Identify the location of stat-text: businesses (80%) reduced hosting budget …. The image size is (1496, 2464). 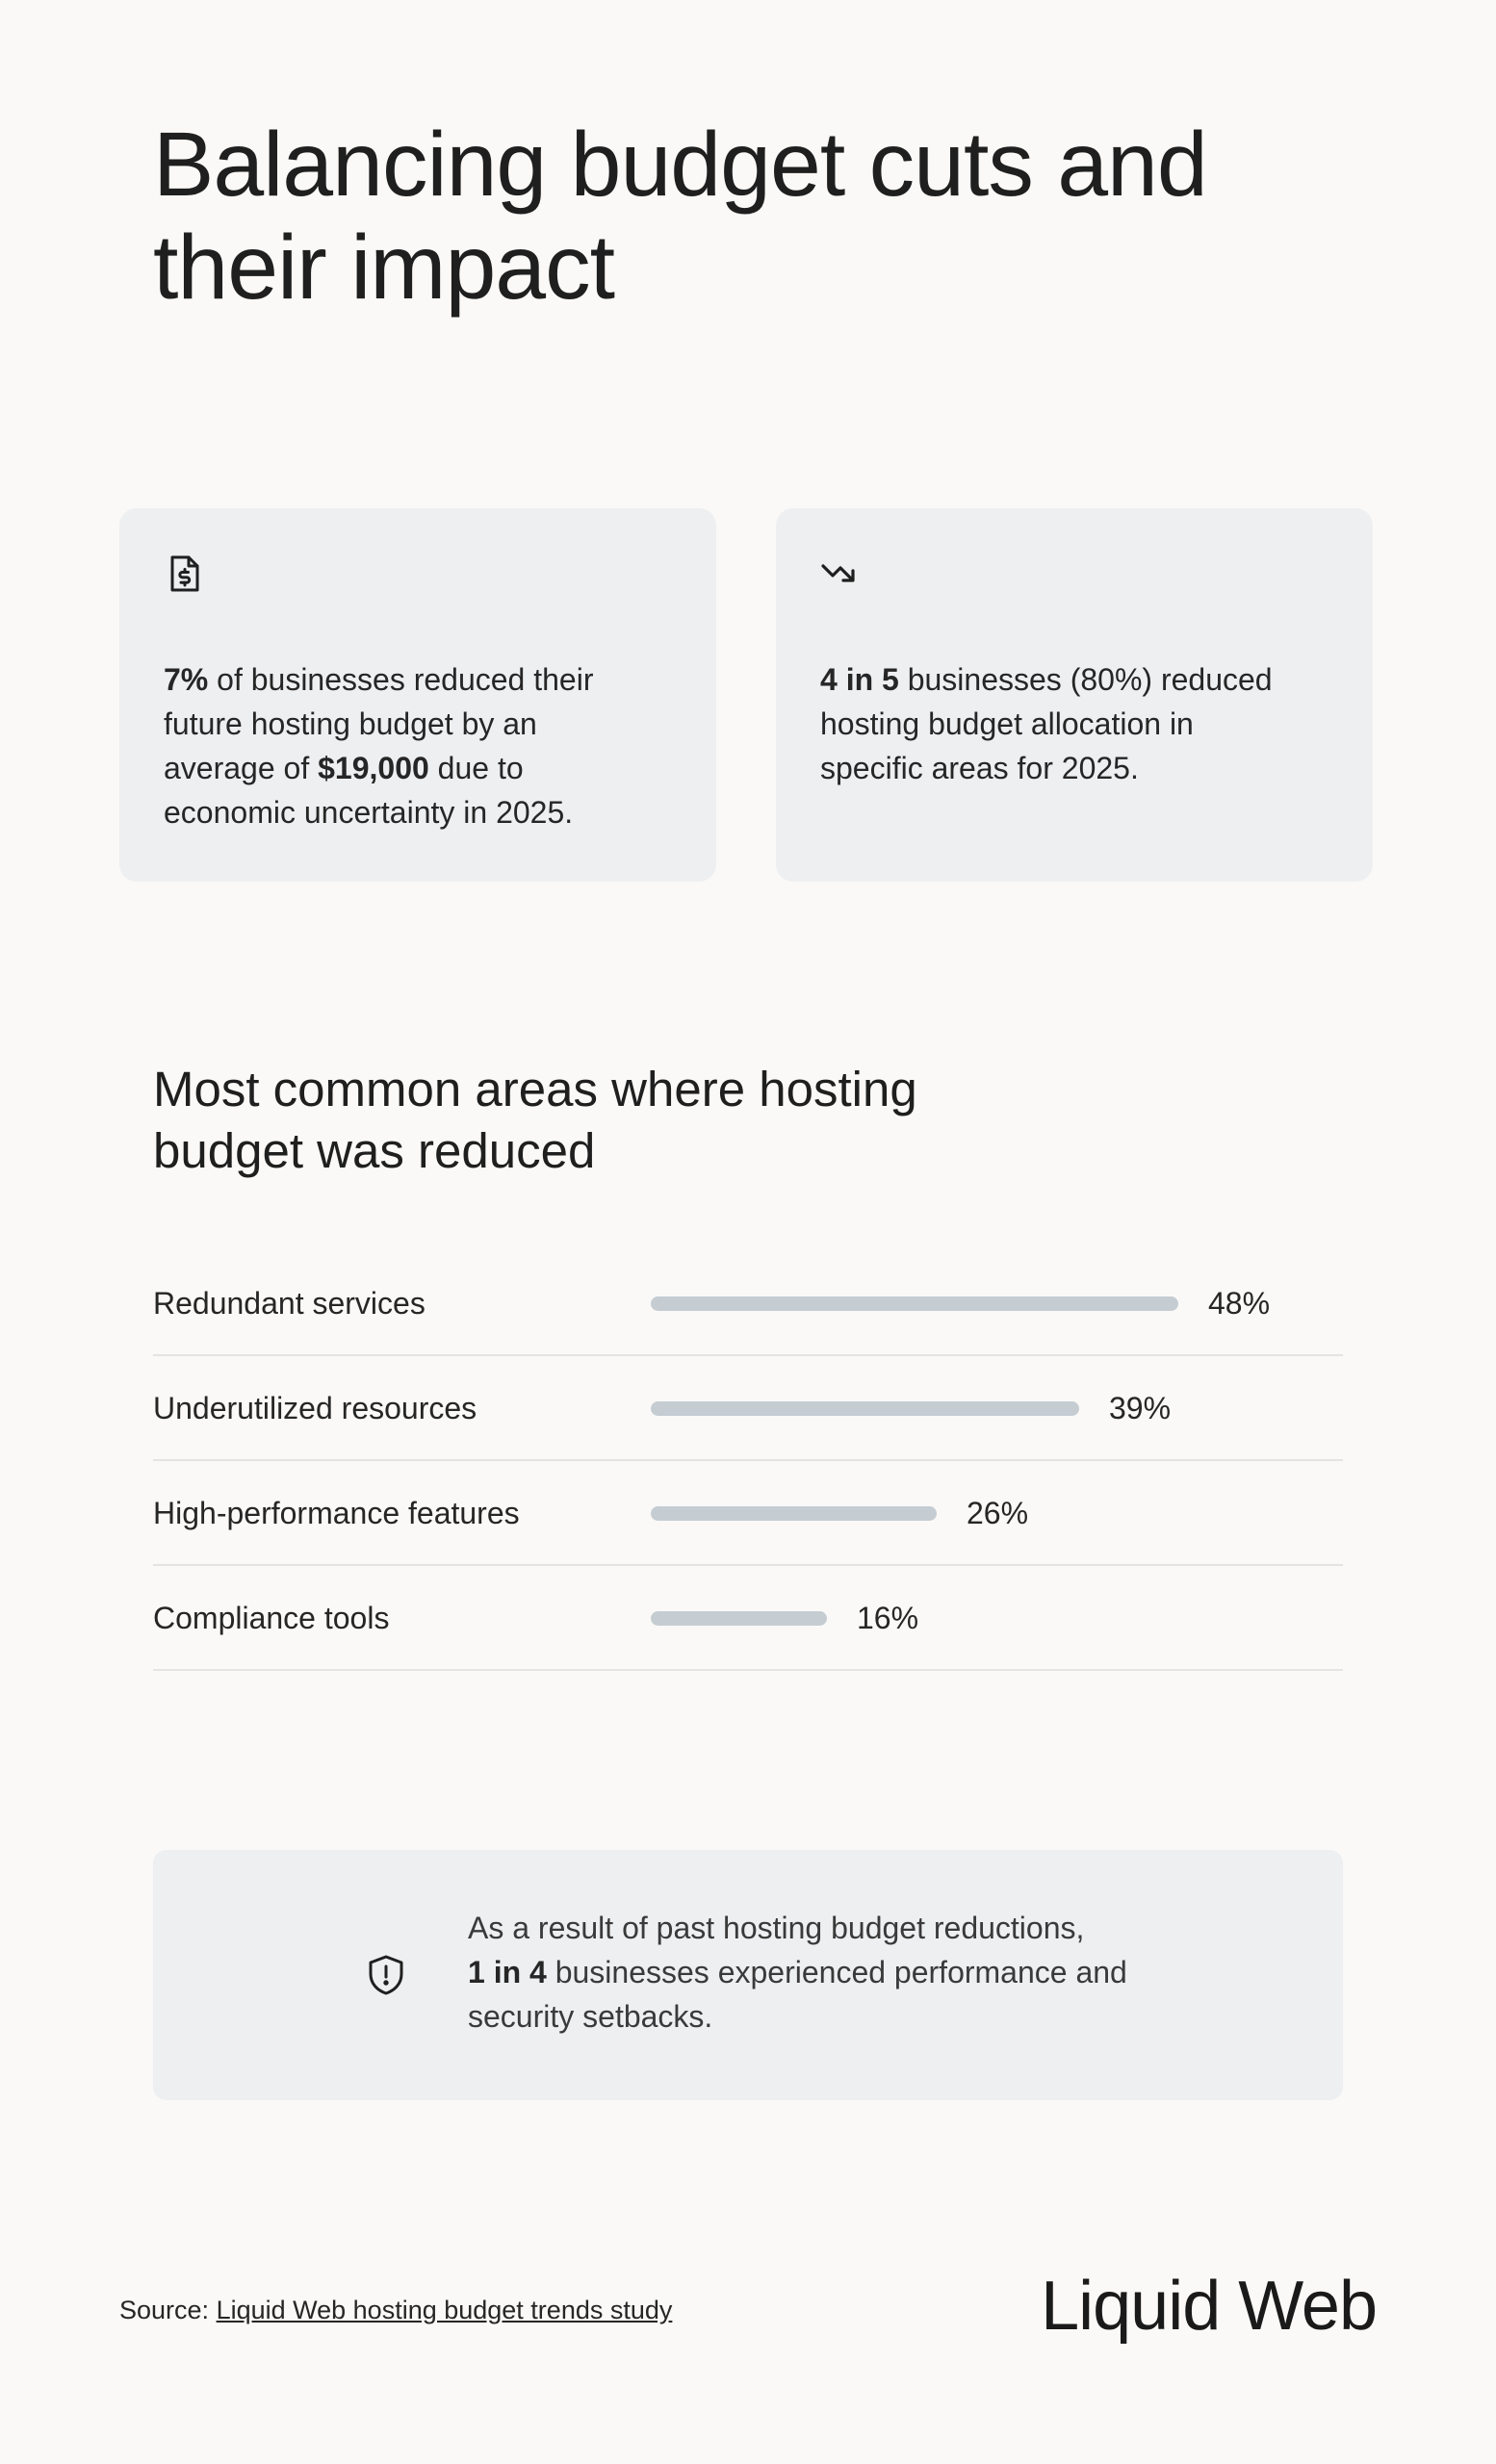
(1046, 723).